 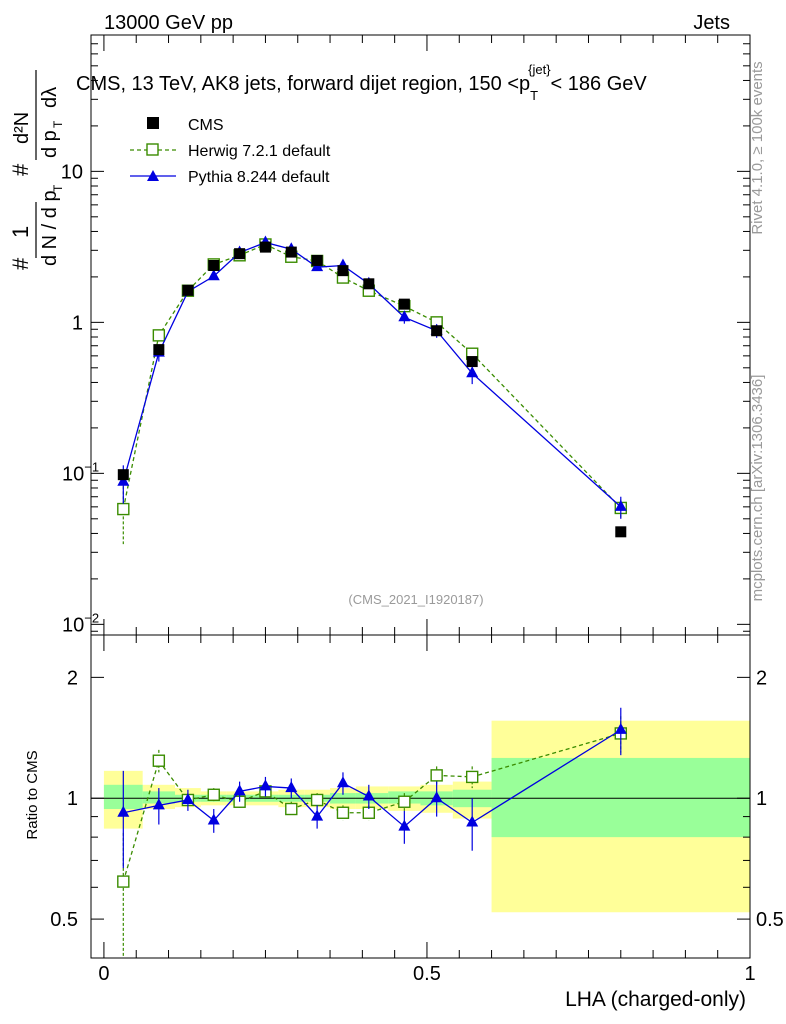 What do you see at coordinates (72, 799) in the screenshot?
I see `ratio-y-tick-label: 1` at bounding box center [72, 799].